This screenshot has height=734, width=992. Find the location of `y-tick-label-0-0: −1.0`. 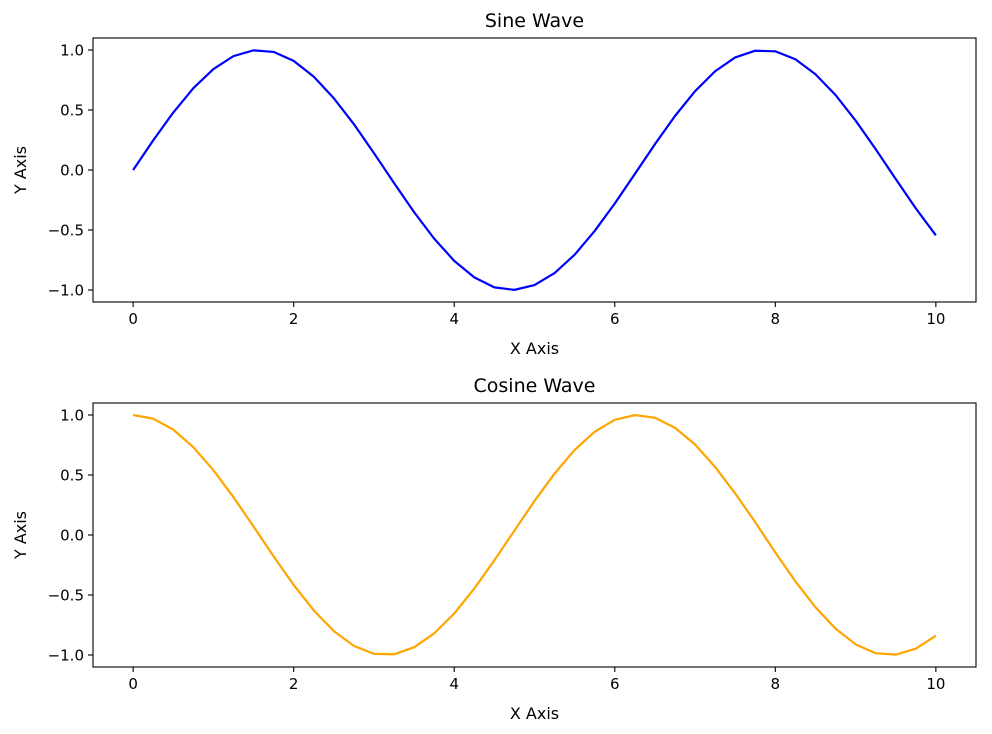

y-tick-label-0-0: −1.0 is located at coordinates (66, 291).